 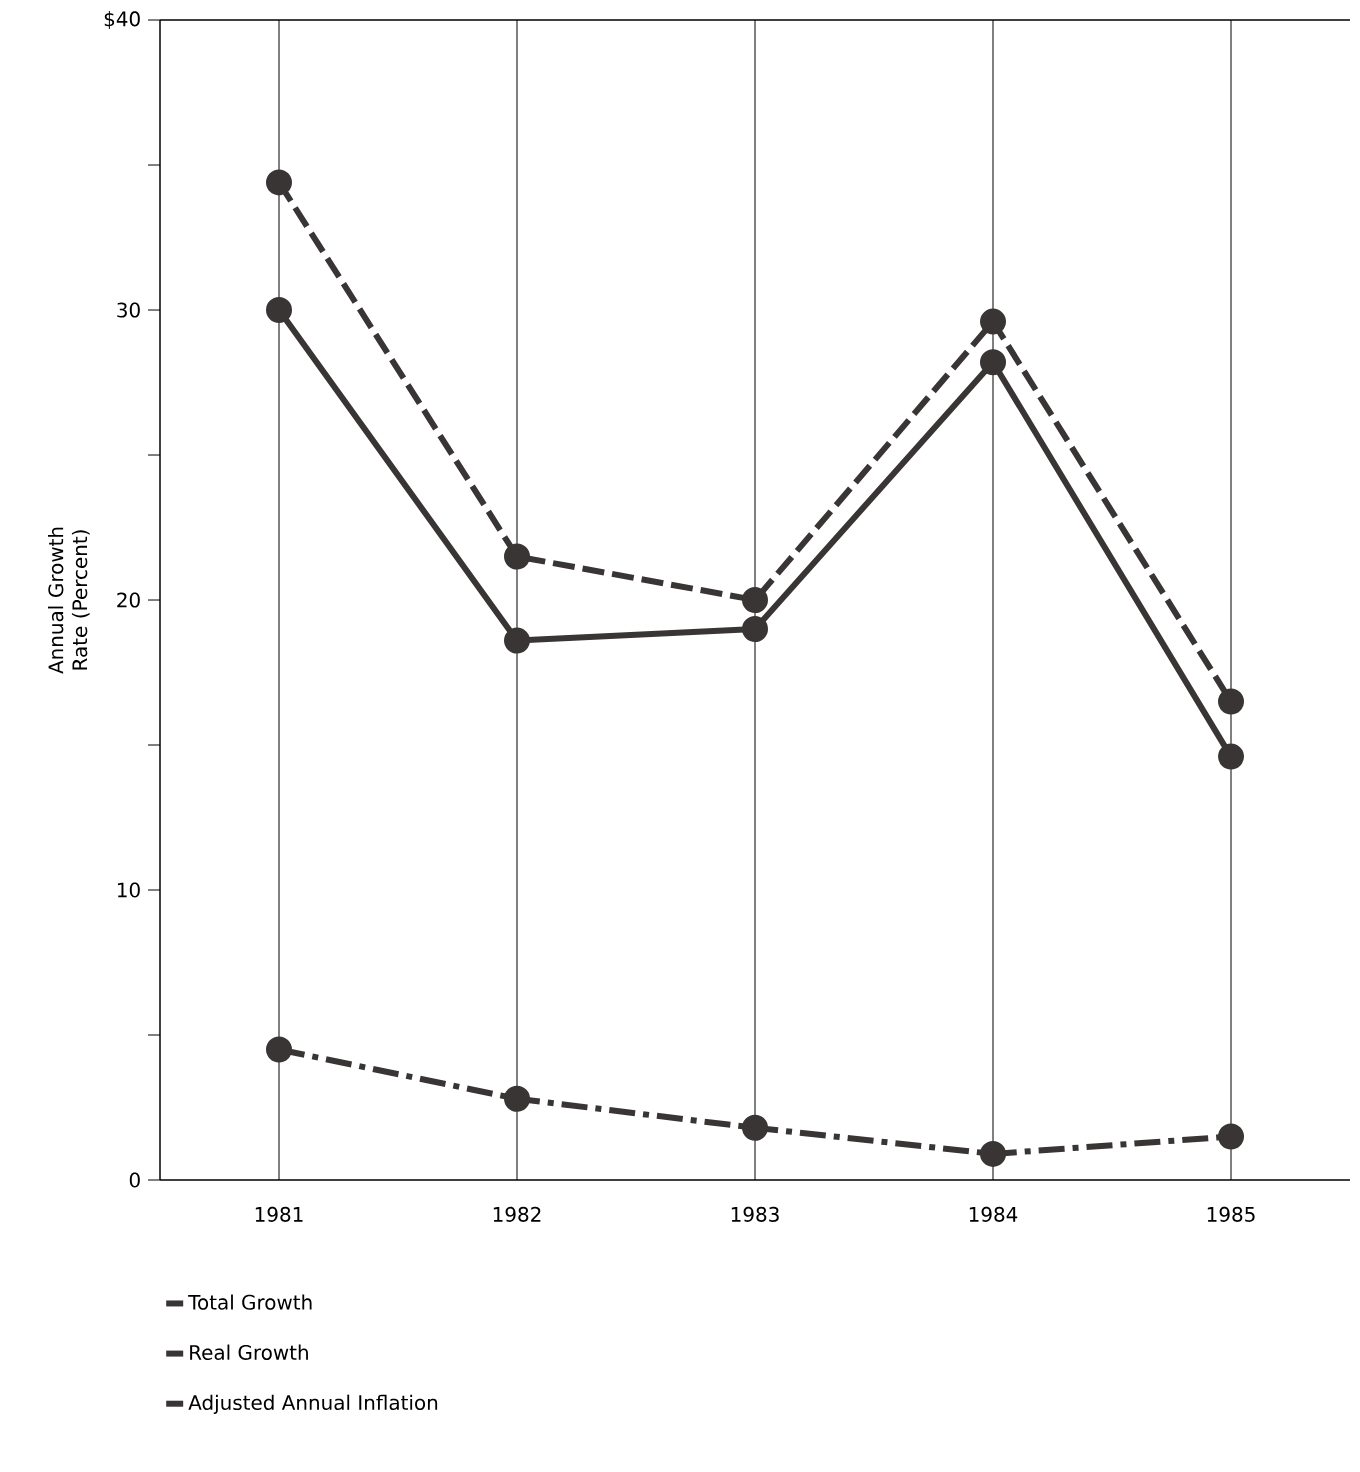 What do you see at coordinates (517, 1214) in the screenshot?
I see `x-tick-label: 1982` at bounding box center [517, 1214].